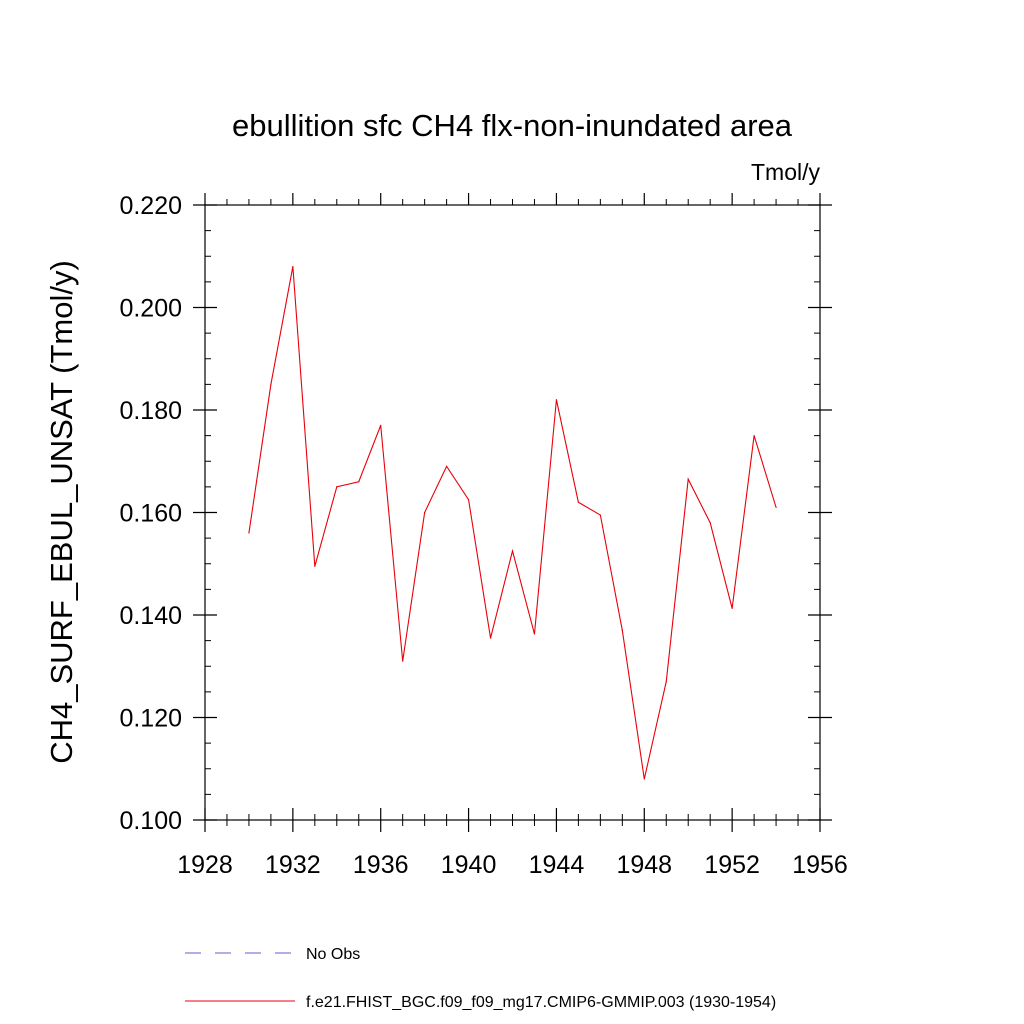 The width and height of the screenshot is (1024, 1024). I want to click on y-tick-label: 0.200, so click(150, 309).